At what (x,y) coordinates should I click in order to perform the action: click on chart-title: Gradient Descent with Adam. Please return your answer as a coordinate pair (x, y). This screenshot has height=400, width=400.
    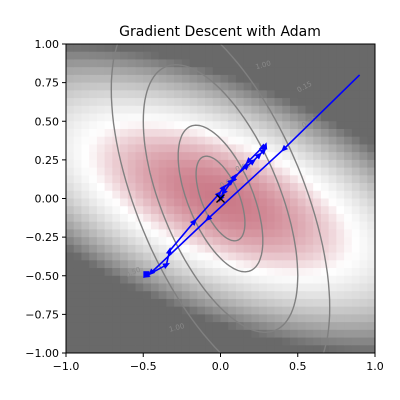
    Looking at the image, I should click on (220, 32).